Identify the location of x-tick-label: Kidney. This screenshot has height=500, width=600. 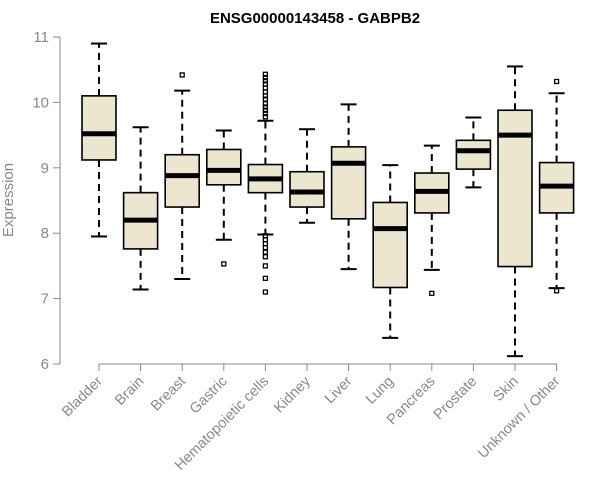
(292, 394).